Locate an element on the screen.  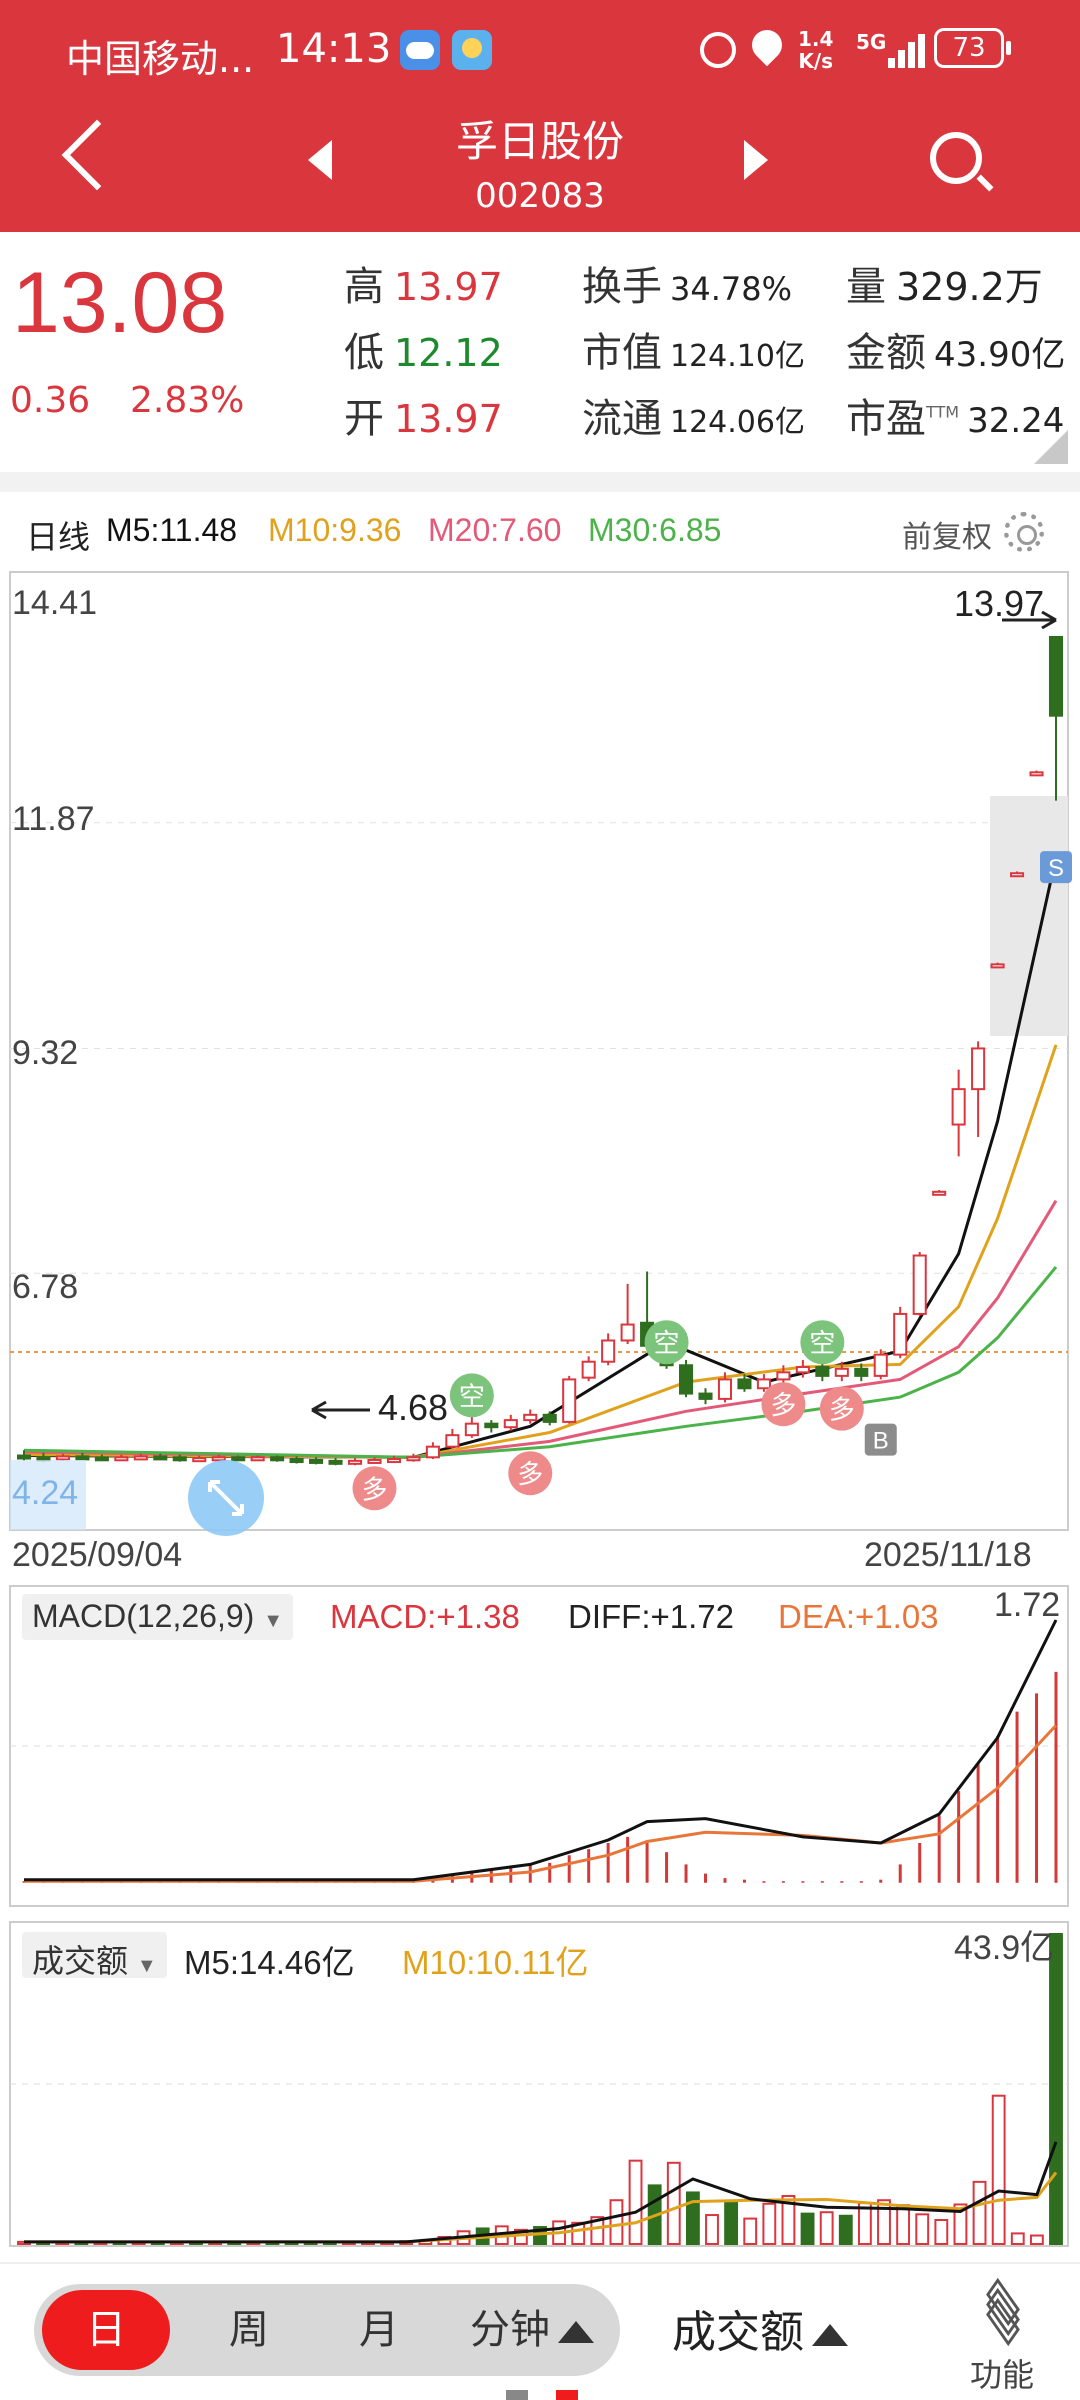
amount-chart is located at coordinates (540, 2083).